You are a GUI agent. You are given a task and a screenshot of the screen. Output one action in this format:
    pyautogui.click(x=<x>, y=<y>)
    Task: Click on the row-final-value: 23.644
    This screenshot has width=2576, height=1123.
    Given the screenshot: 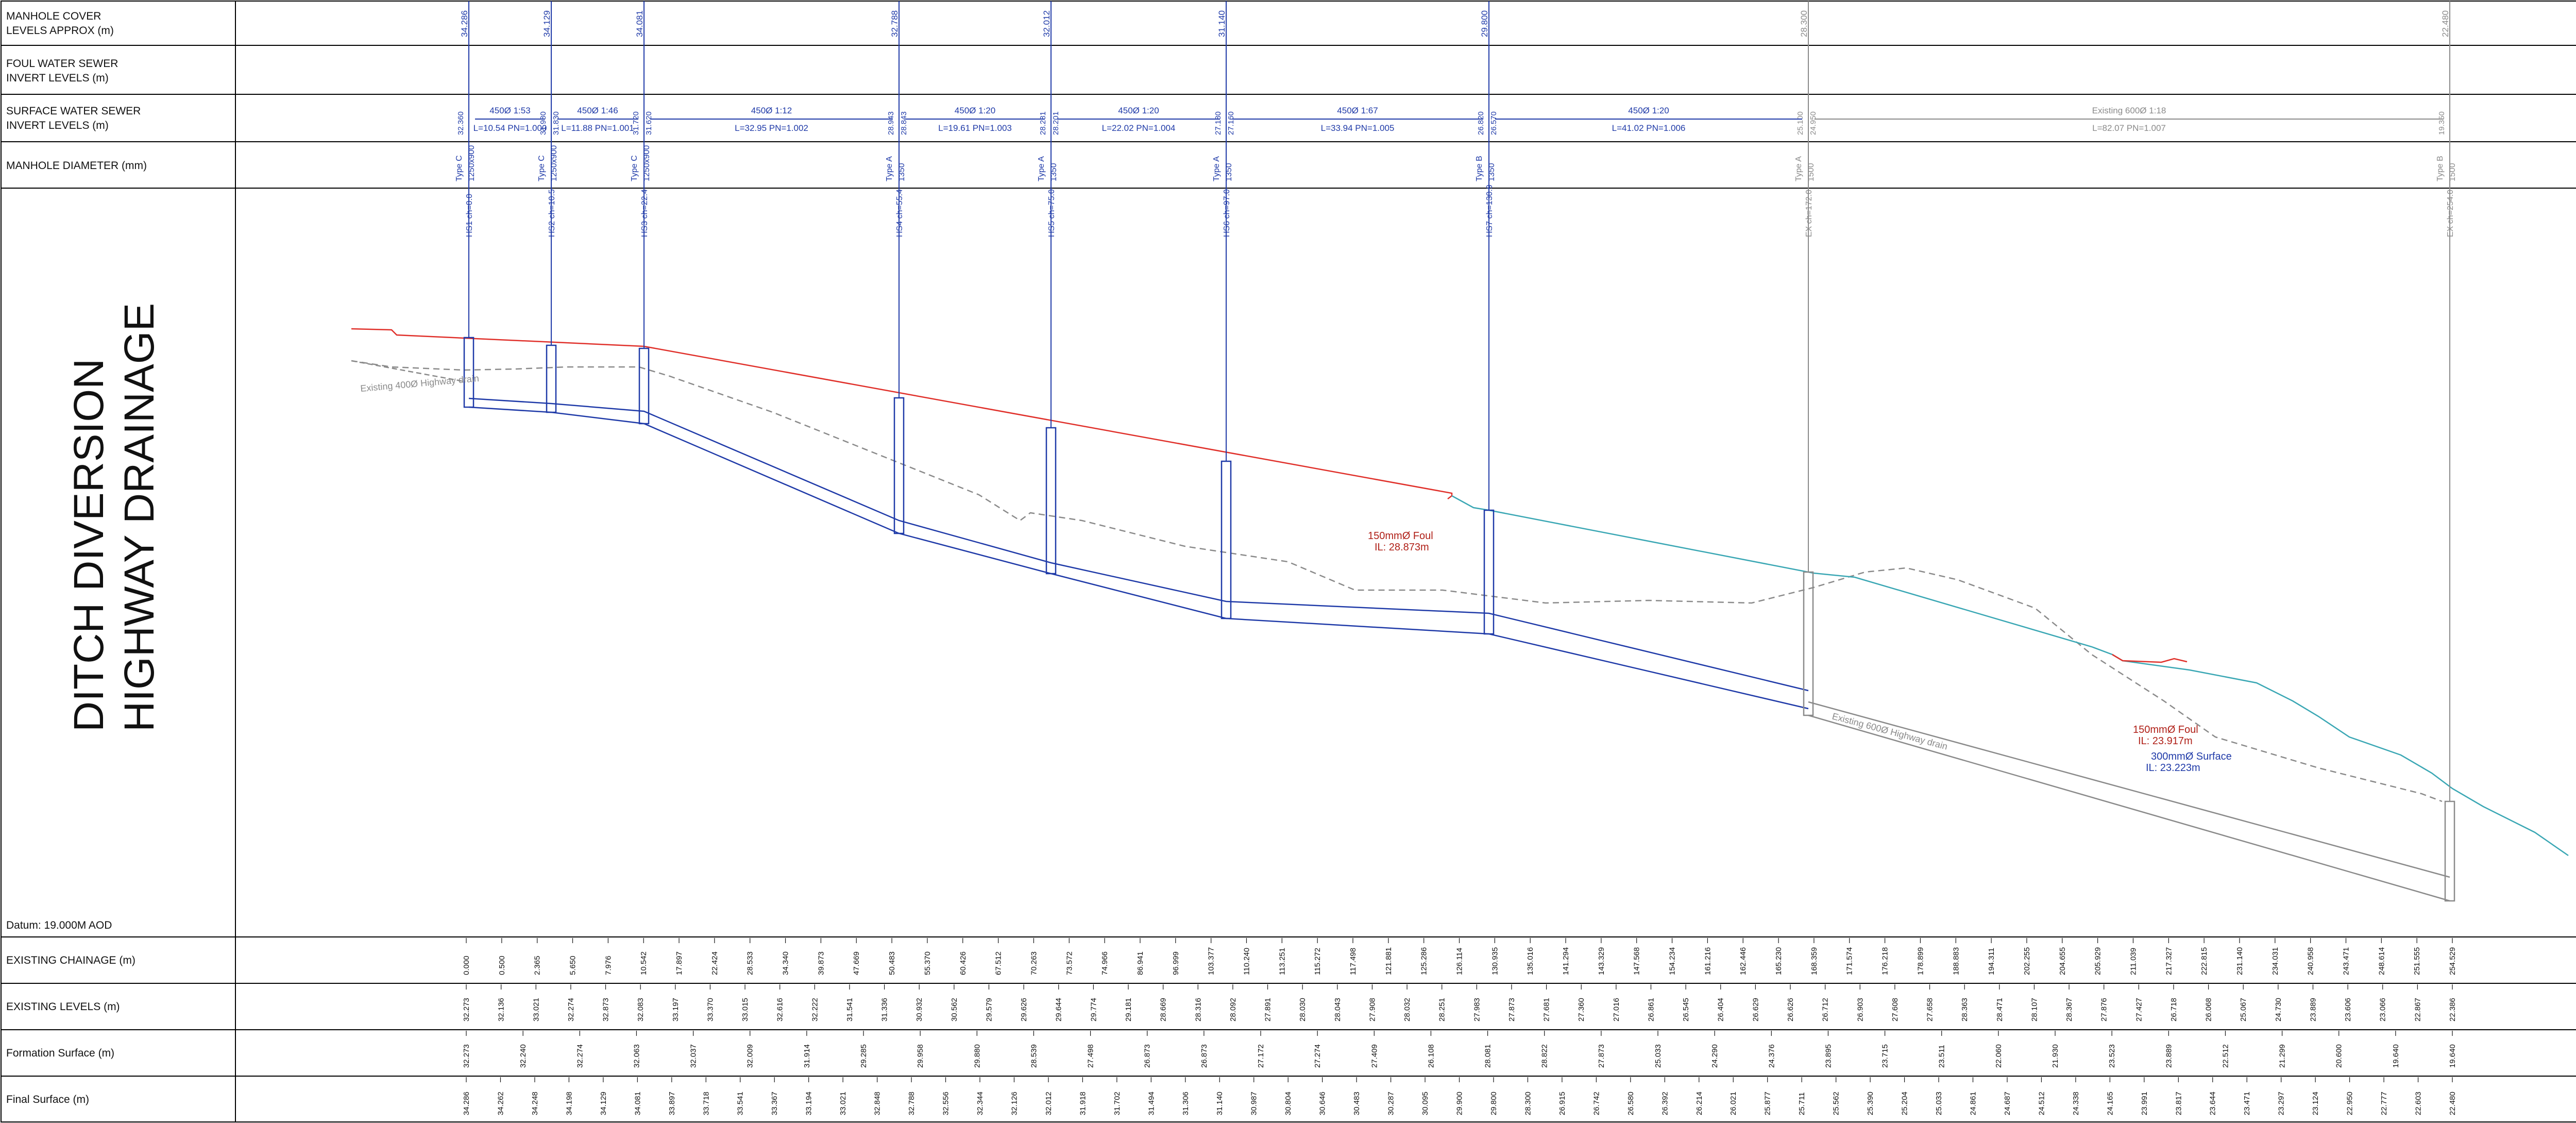 What is the action you would take?
    pyautogui.click(x=2213, y=1103)
    